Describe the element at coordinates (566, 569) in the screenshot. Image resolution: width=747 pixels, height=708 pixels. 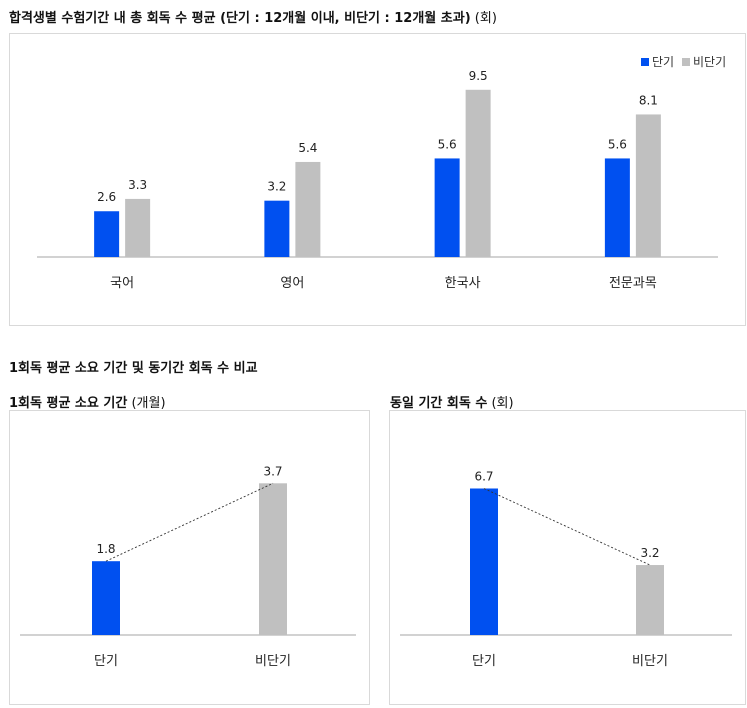
I see `right-chart-svg: 6.7 단기 3.2 비단기` at that location.